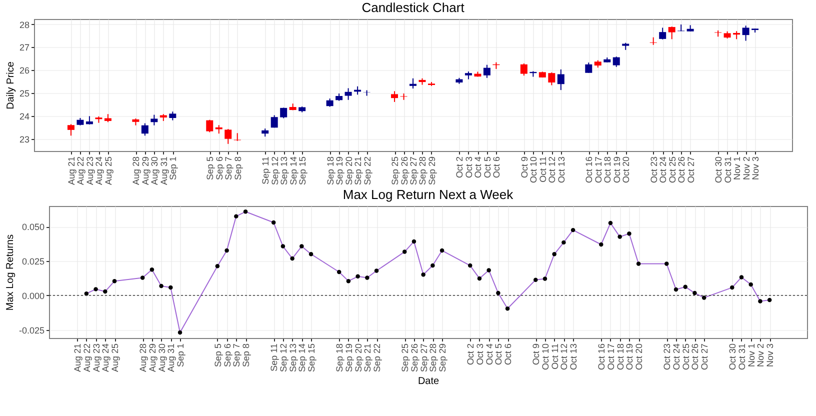  What do you see at coordinates (171, 358) in the screenshot?
I see `x-tick-label: Aug 31` at bounding box center [171, 358].